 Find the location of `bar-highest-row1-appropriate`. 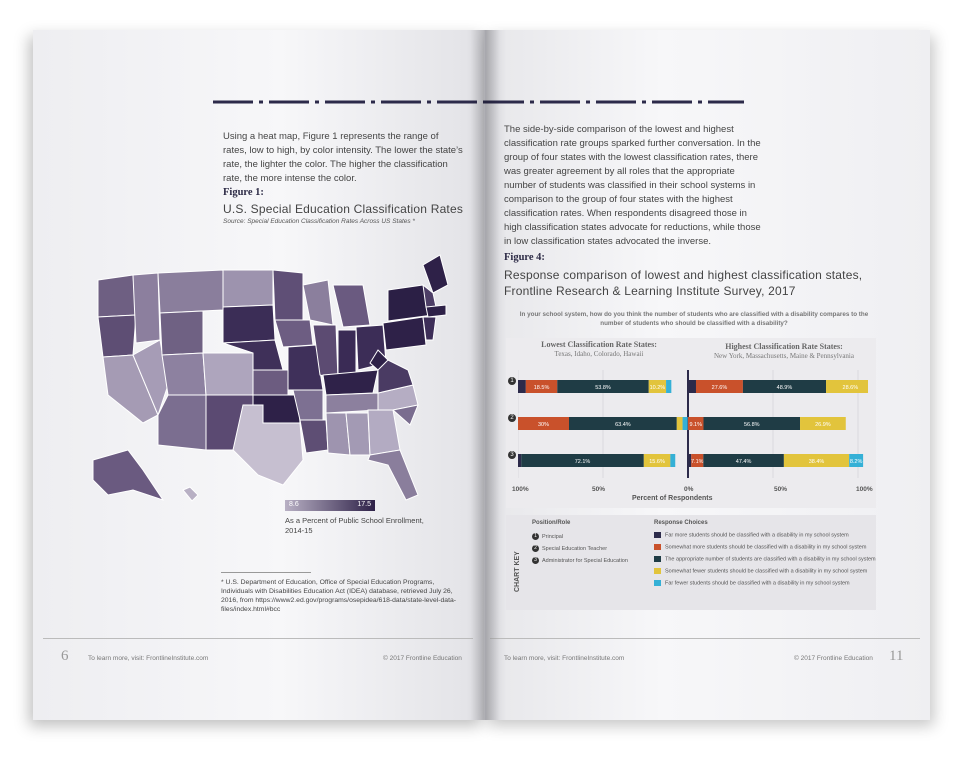

bar-highest-row1-appropriate is located at coordinates (784, 386).